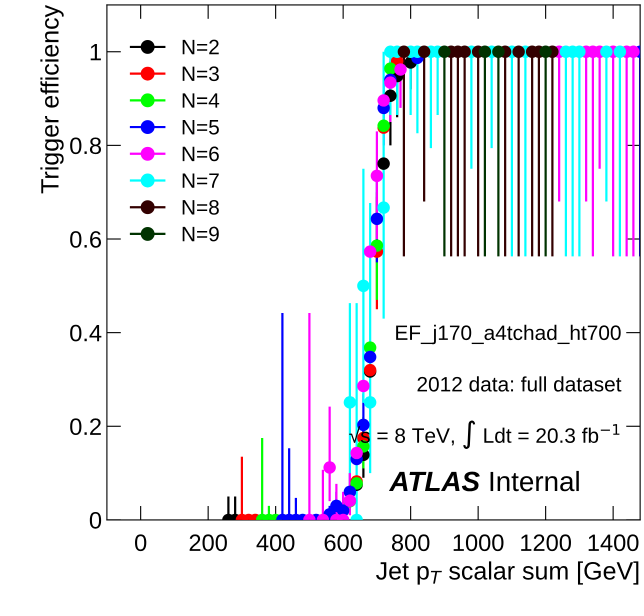  Describe the element at coordinates (200, 234) in the screenshot. I see `legend-label: N=9` at that location.